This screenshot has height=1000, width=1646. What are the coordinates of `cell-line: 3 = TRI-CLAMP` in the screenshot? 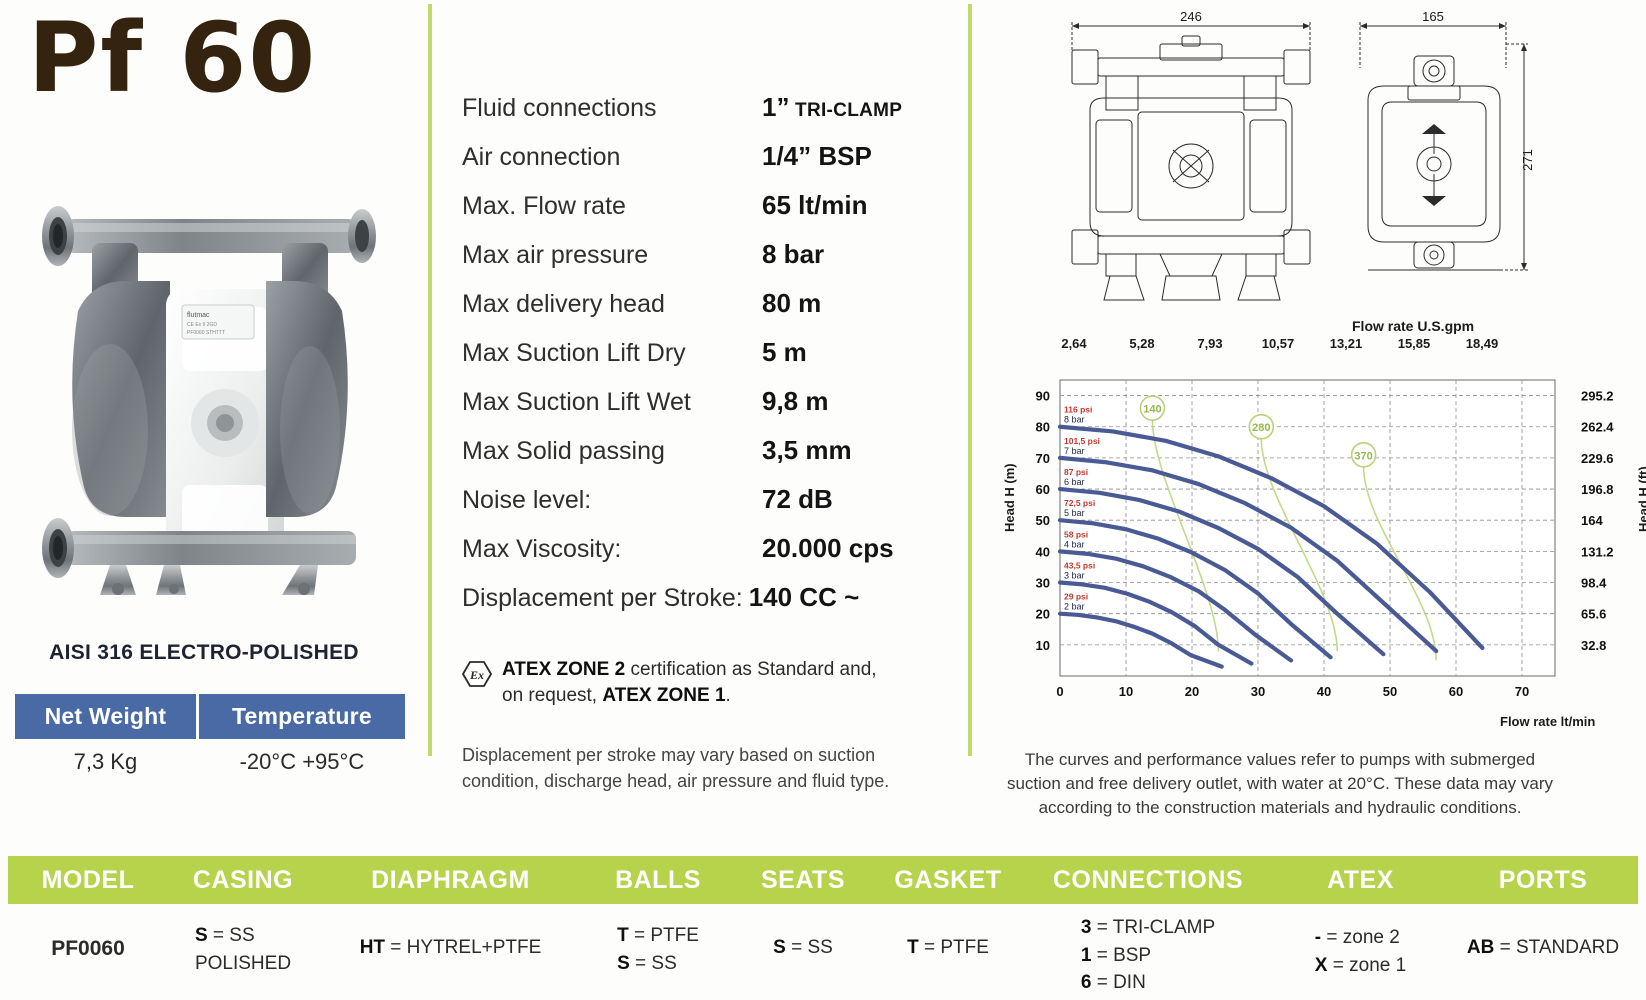 It's located at (1148, 928).